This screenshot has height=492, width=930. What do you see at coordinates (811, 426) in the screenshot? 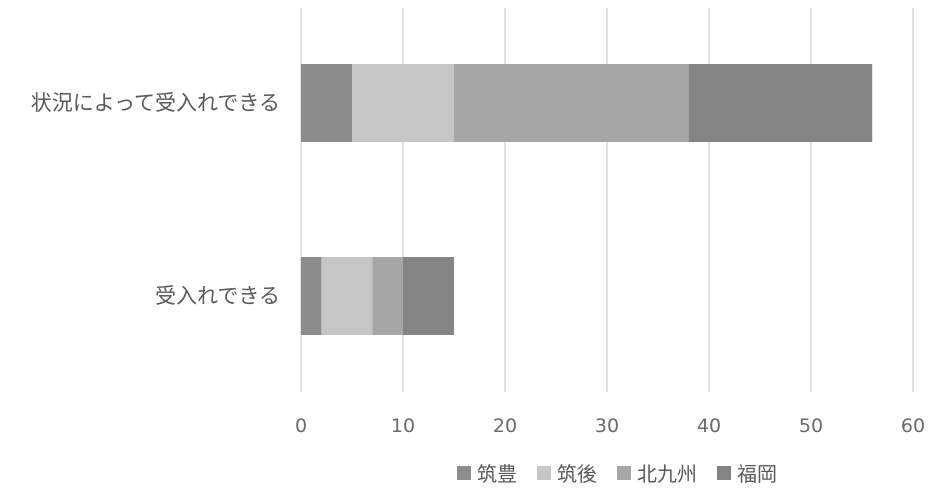
I see `x-tick-label: 50` at bounding box center [811, 426].